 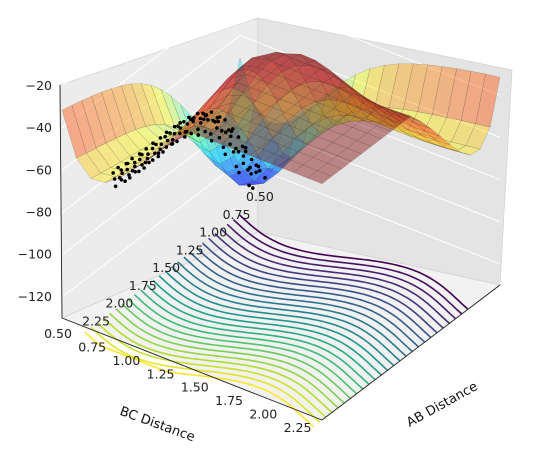 I want to click on bc-tick-label: 2.00, so click(x=263, y=414).